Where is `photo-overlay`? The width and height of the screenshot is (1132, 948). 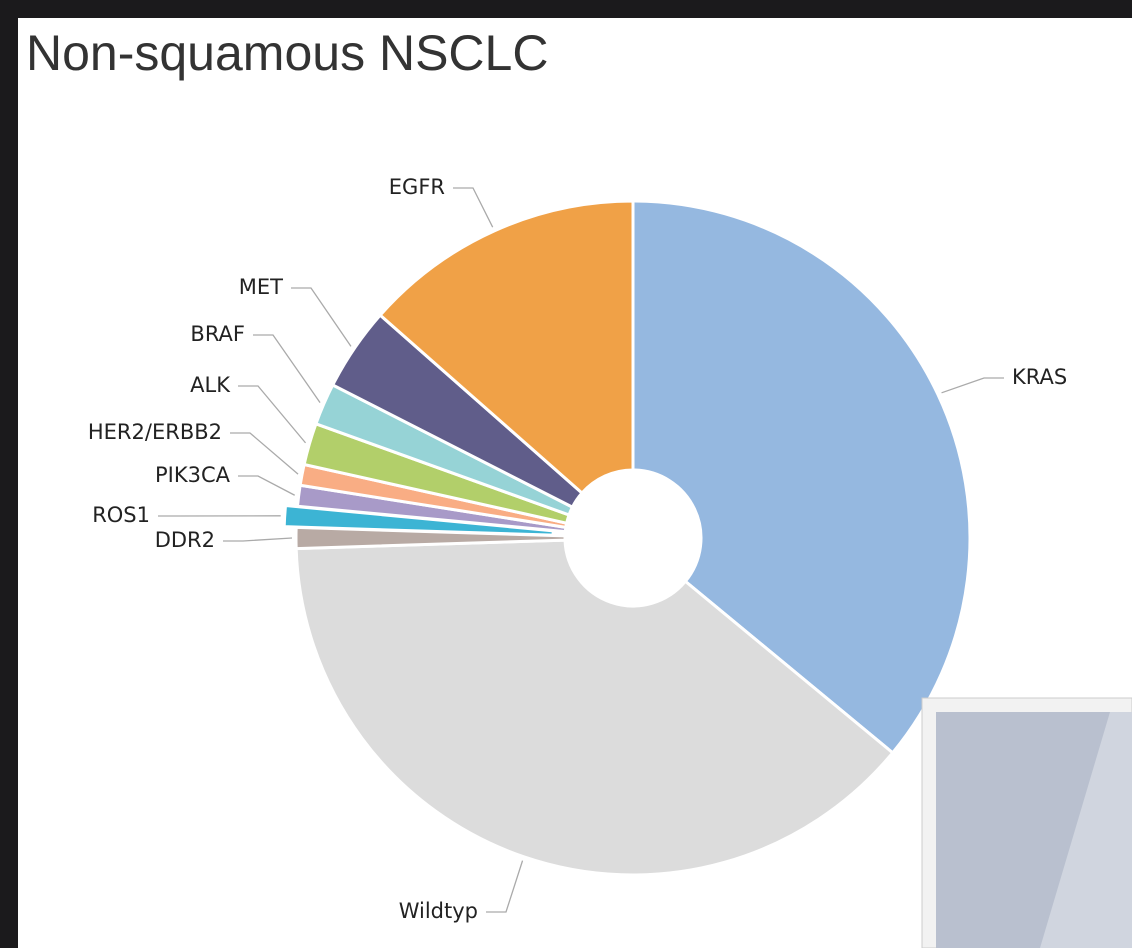 photo-overlay is located at coordinates (1026, 822).